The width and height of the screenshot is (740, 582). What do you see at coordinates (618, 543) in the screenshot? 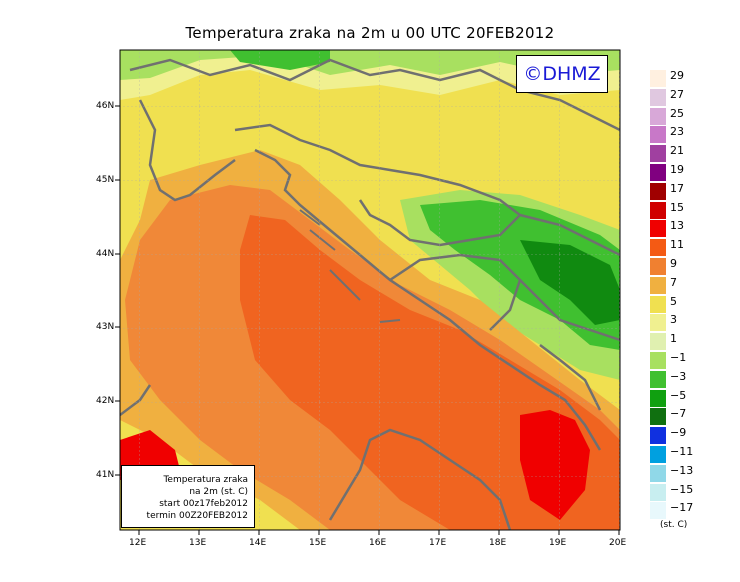
I see `lon-label: 20E` at bounding box center [618, 543].